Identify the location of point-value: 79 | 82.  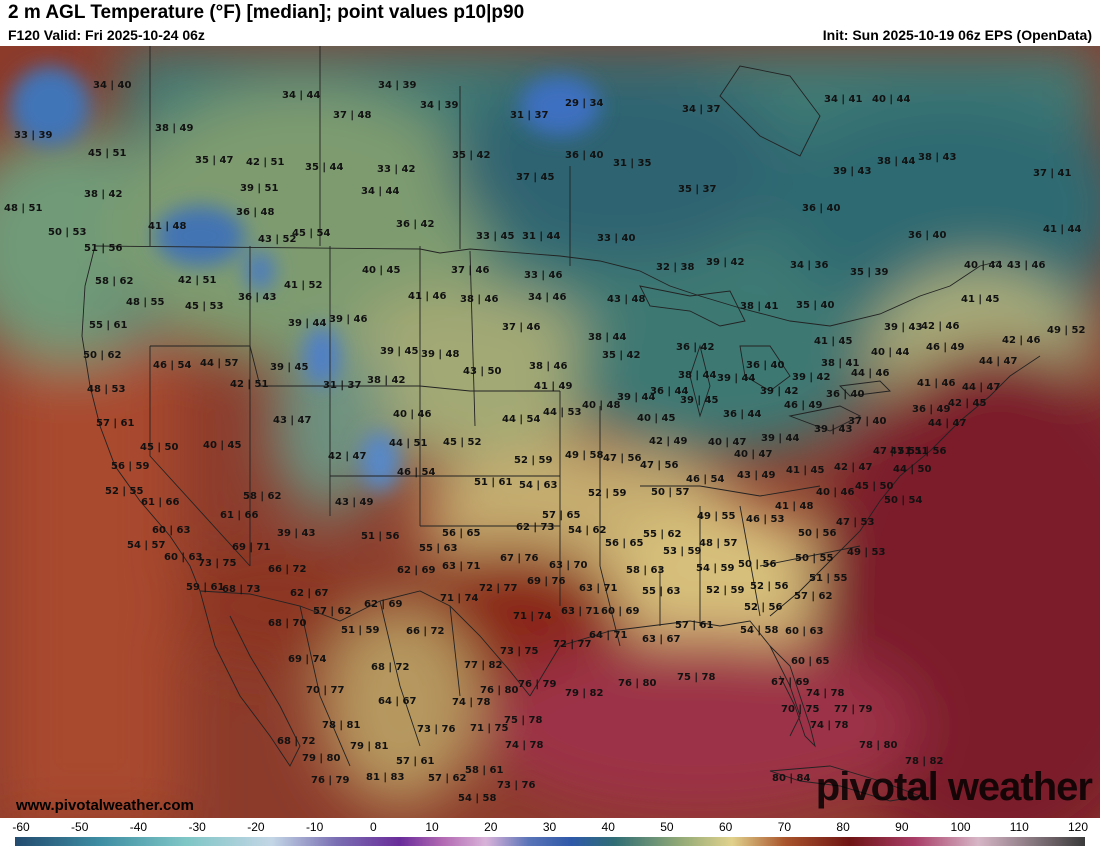
(584, 693).